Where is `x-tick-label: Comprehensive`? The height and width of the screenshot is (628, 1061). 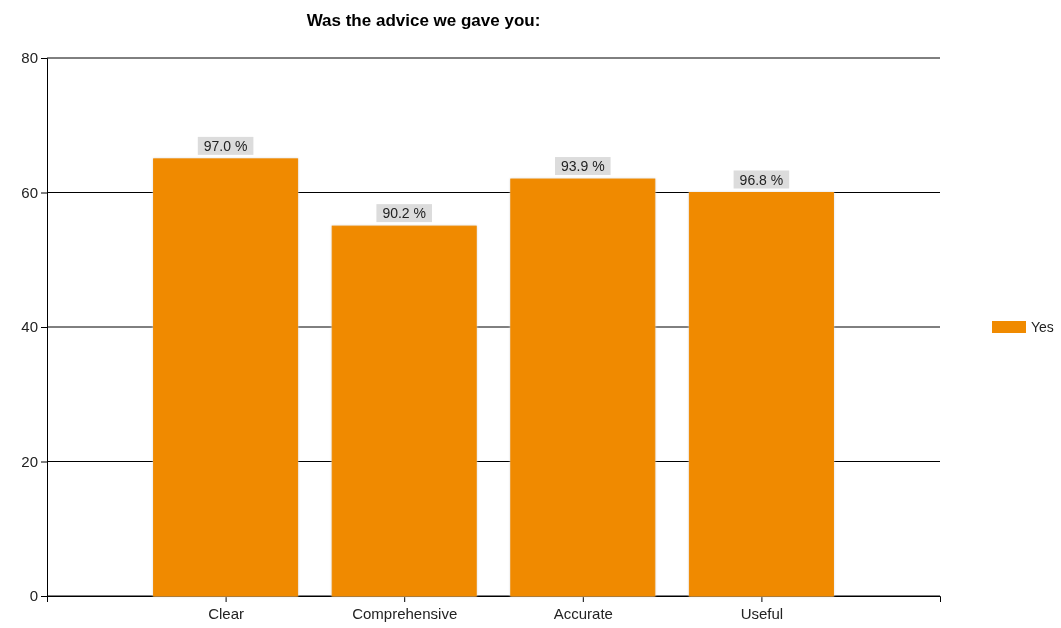
x-tick-label: Comprehensive is located at coordinates (405, 613).